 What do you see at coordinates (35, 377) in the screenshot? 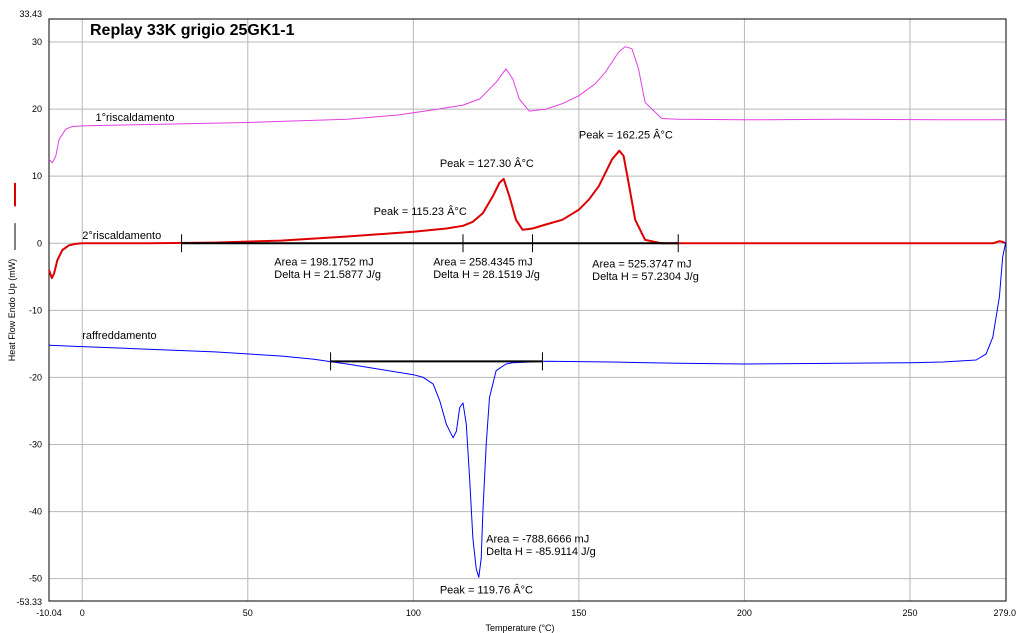
I see `y-tick-label: -20` at bounding box center [35, 377].